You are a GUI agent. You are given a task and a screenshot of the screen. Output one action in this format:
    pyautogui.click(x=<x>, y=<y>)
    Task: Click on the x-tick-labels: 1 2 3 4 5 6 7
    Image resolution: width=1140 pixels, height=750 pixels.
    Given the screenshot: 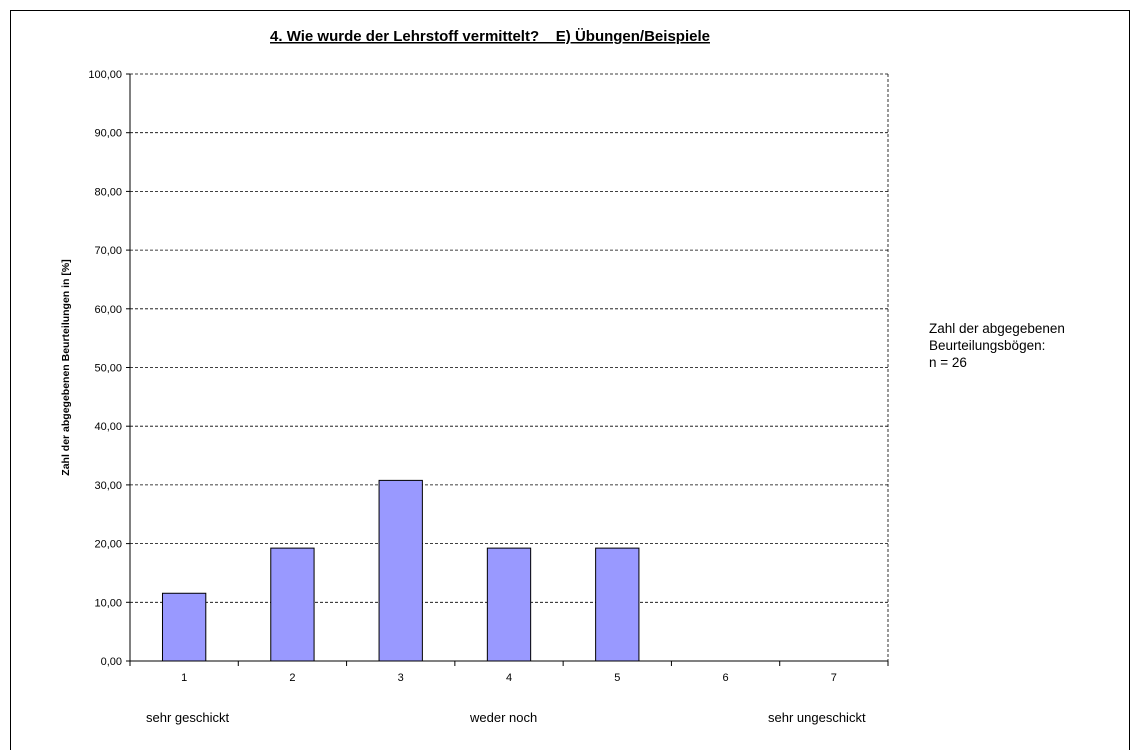 What is the action you would take?
    pyautogui.click(x=509, y=672)
    